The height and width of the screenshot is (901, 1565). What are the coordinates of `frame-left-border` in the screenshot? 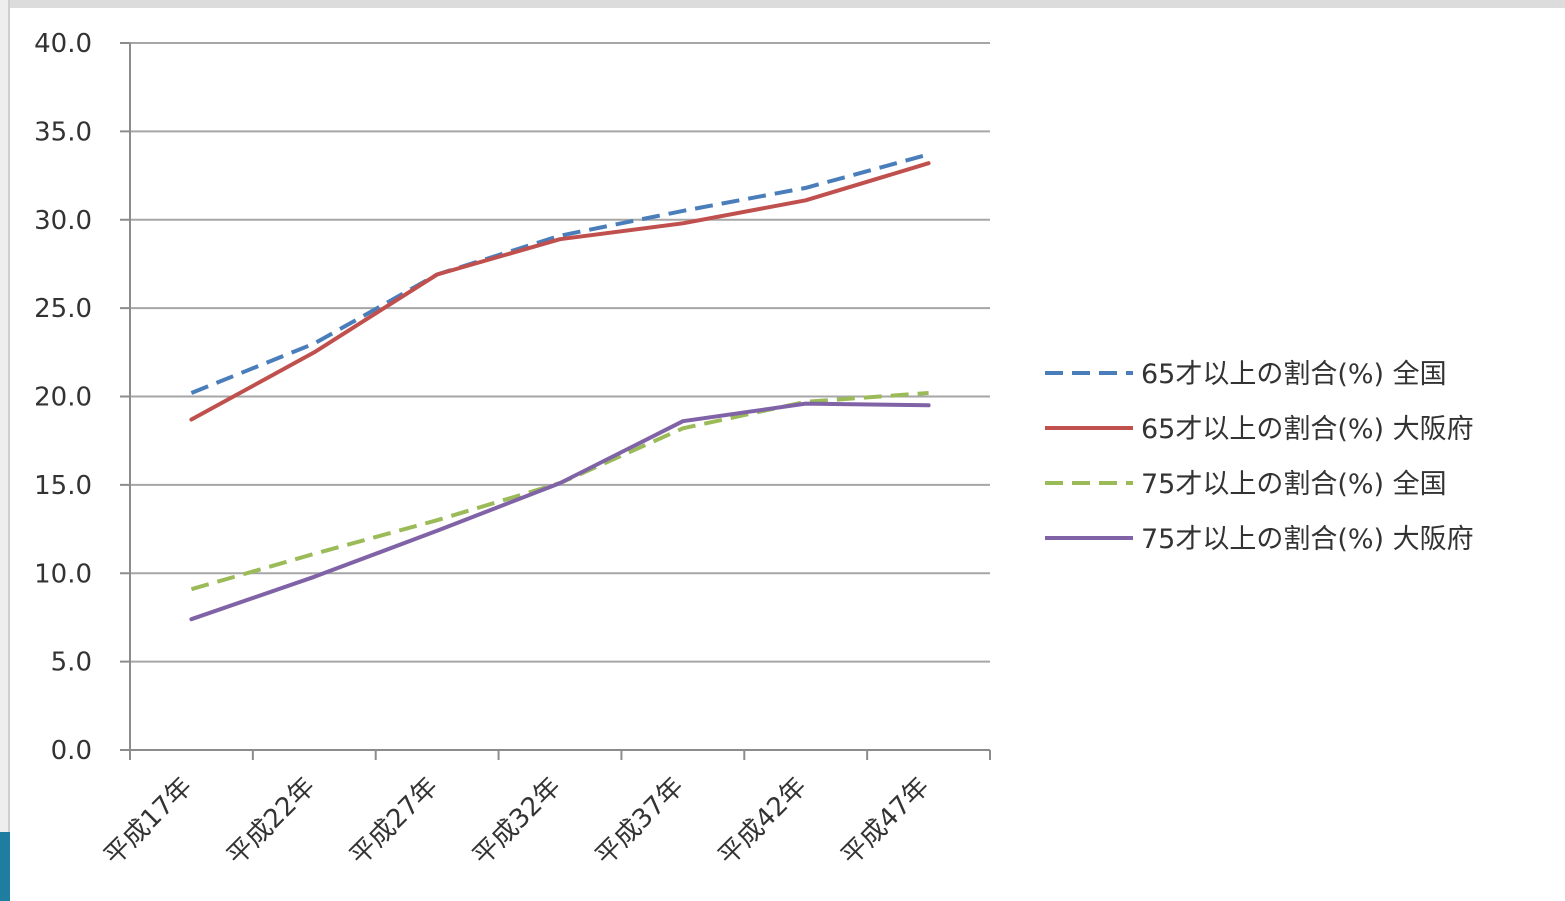 It's located at (5, 450).